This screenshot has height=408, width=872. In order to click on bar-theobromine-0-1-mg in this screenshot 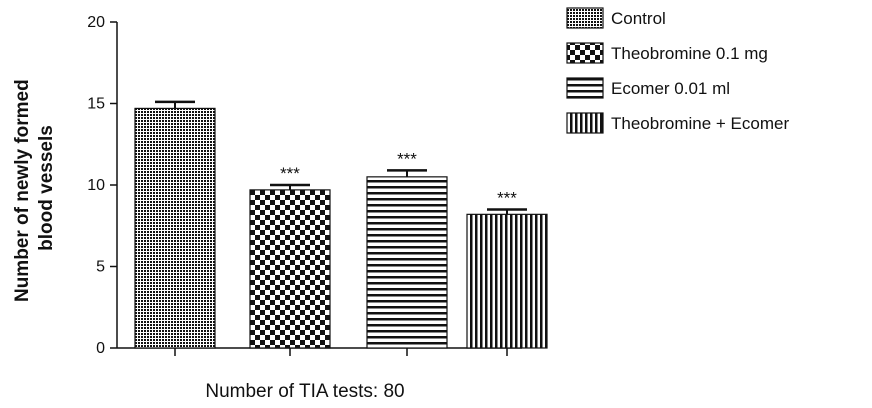, I will do `click(290, 269)`.